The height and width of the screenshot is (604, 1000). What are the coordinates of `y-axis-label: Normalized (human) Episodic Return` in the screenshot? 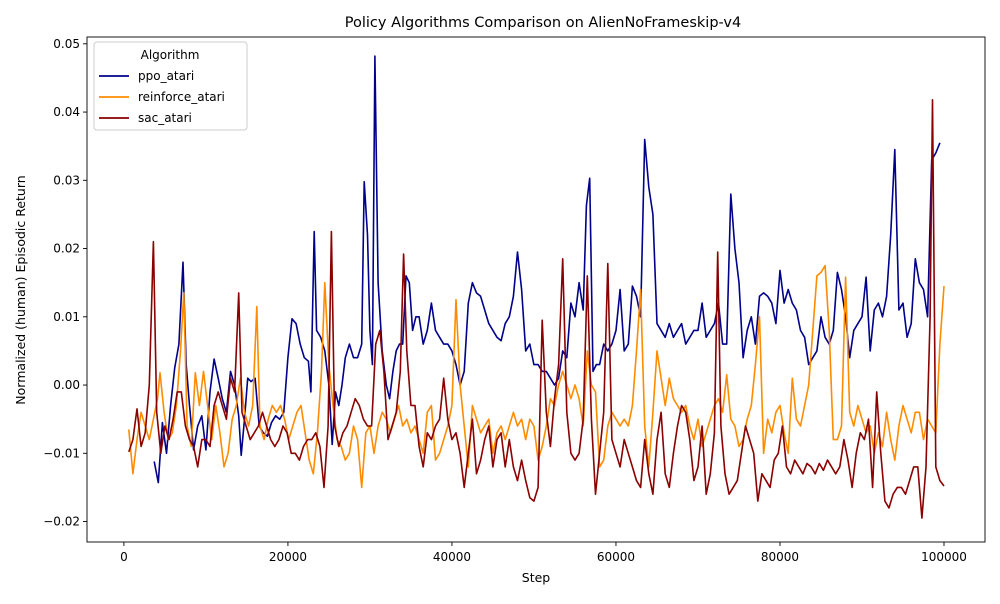 It's located at (20, 289).